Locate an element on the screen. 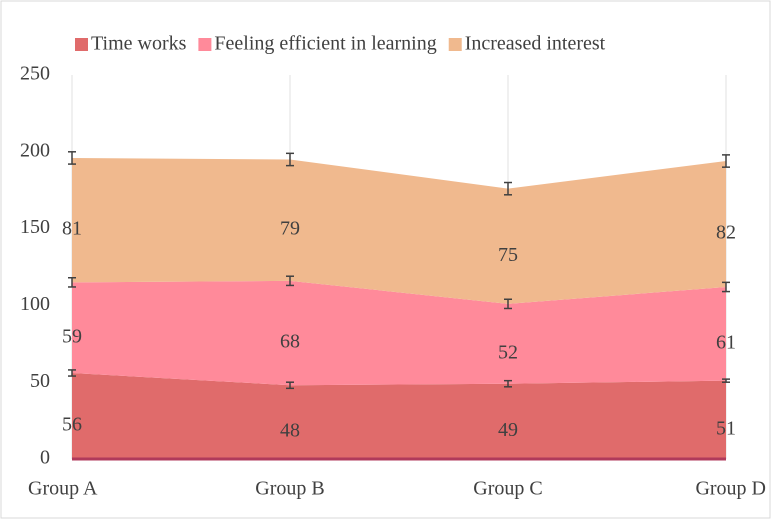  data-label: 52 is located at coordinates (508, 352).